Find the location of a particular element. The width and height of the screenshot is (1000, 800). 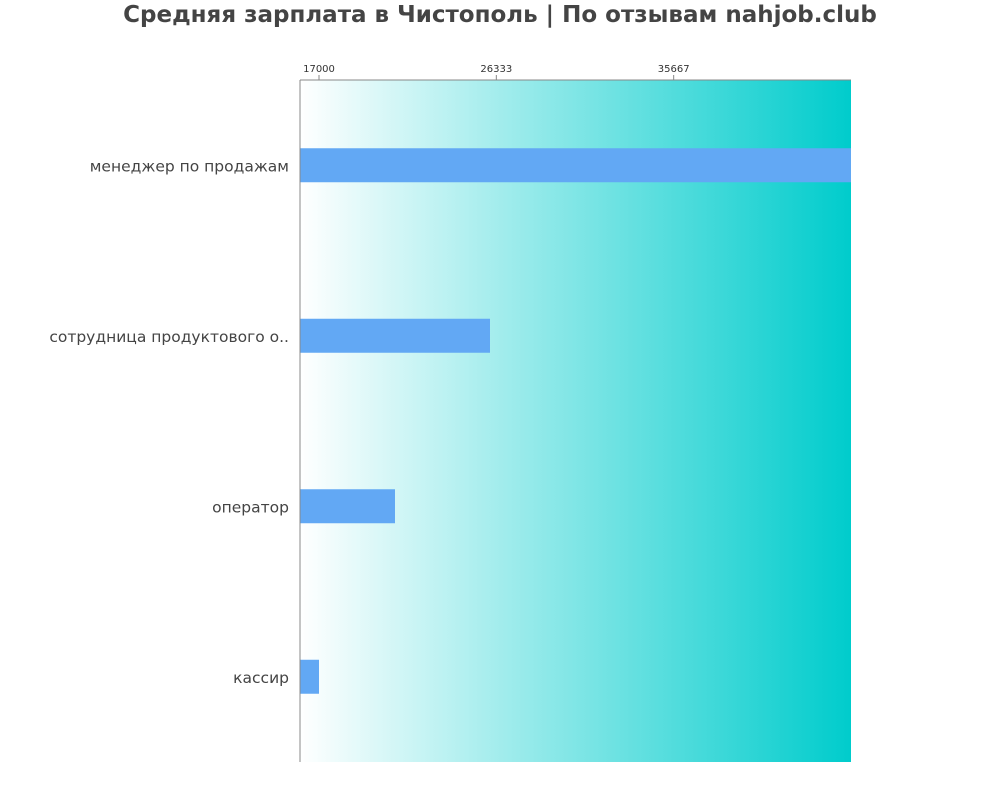

category-label: менеджер по продажам is located at coordinates (189, 166).